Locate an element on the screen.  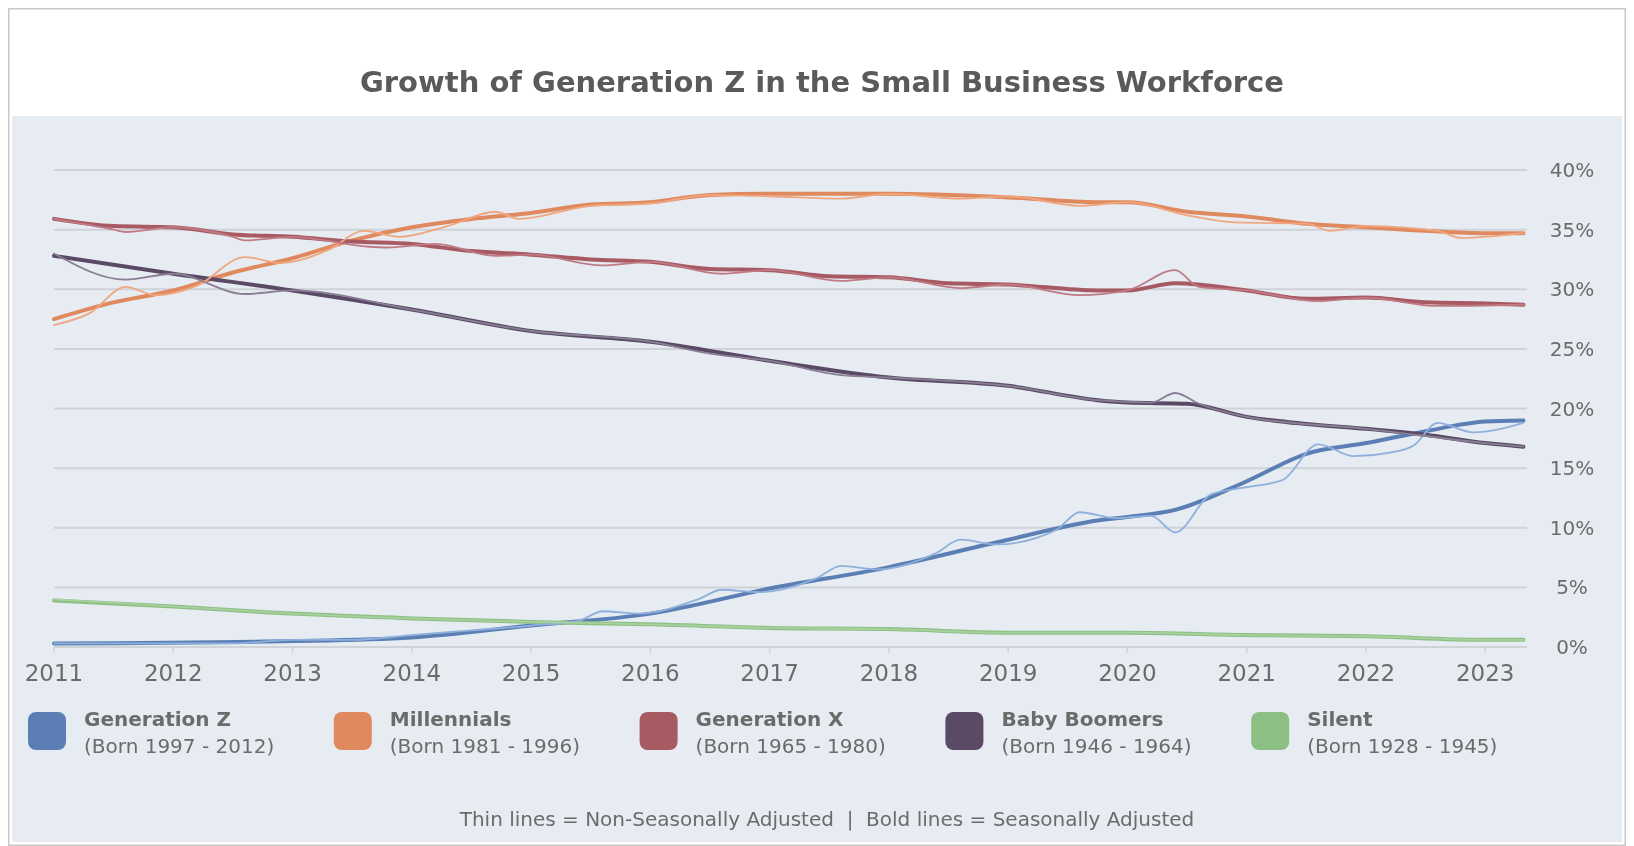
y-tick-label: 35% is located at coordinates (1572, 229).